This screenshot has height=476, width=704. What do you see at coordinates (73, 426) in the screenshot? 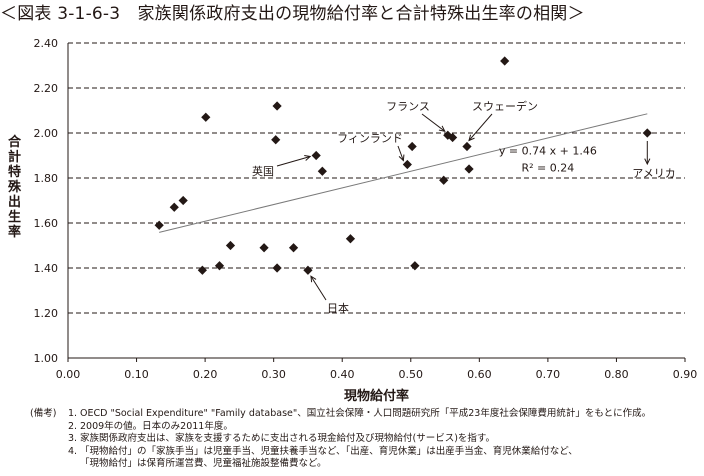
I see `footnote-number: 2.` at bounding box center [73, 426].